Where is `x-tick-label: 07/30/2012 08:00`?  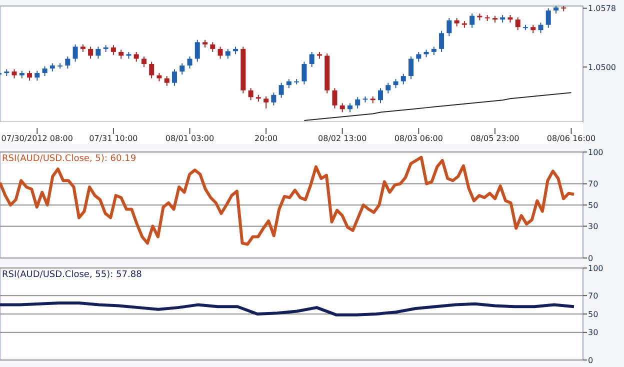 x-tick-label: 07/30/2012 08:00 is located at coordinates (37, 138).